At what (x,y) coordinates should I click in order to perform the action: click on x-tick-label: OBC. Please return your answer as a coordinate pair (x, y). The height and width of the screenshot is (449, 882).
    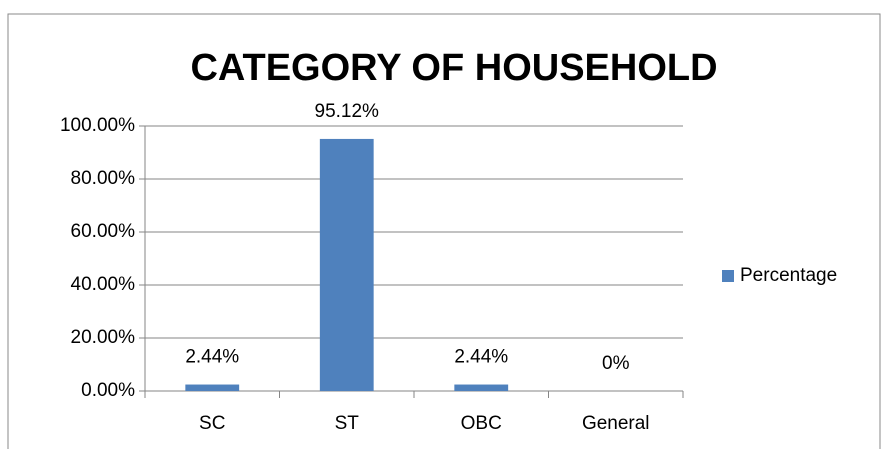
    Looking at the image, I should click on (481, 423).